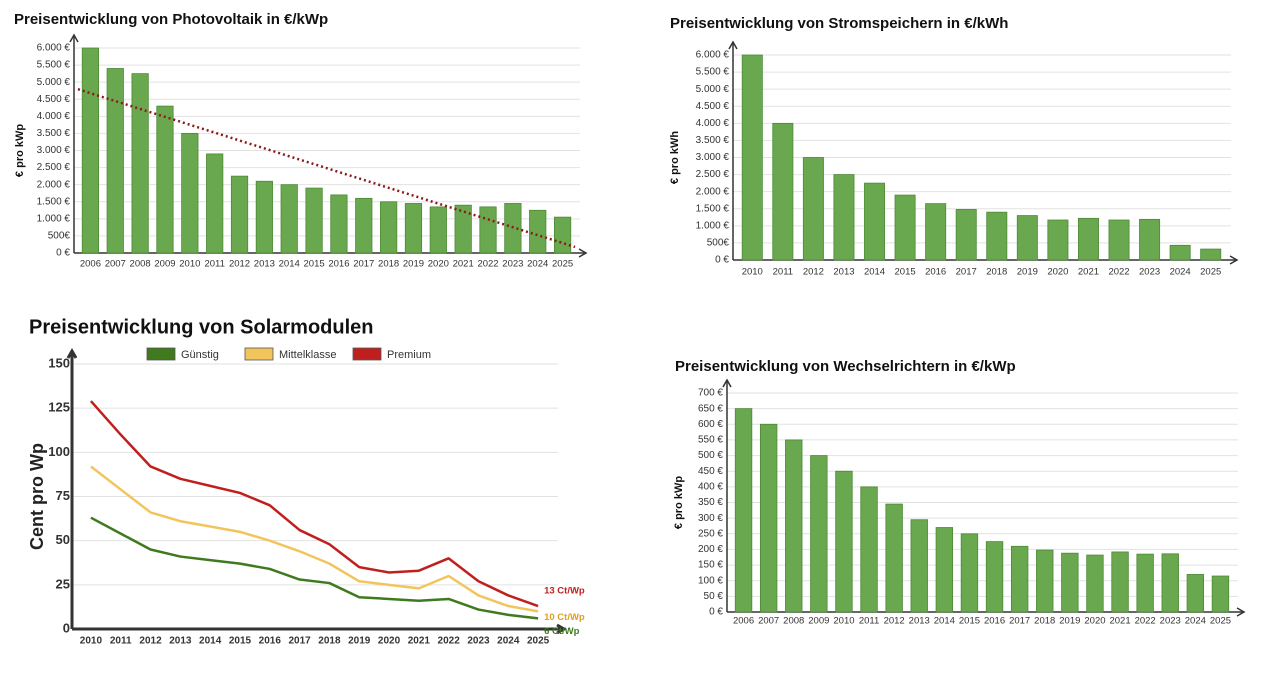  I want to click on y-tick-label: 600 €, so click(710, 424).